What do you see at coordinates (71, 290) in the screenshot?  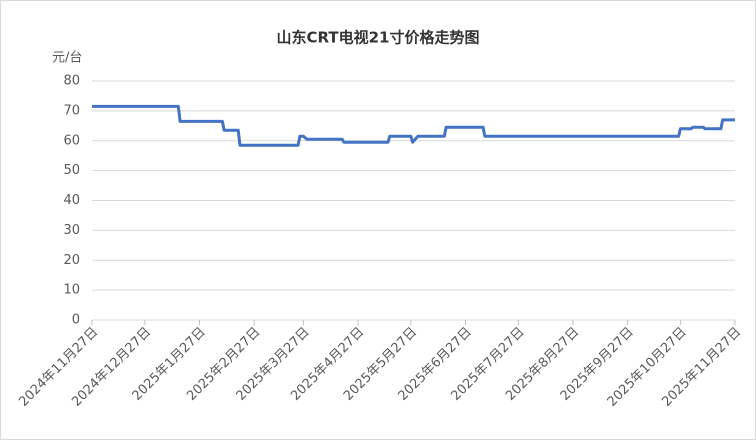 I see `y-tick-label: 10` at bounding box center [71, 290].